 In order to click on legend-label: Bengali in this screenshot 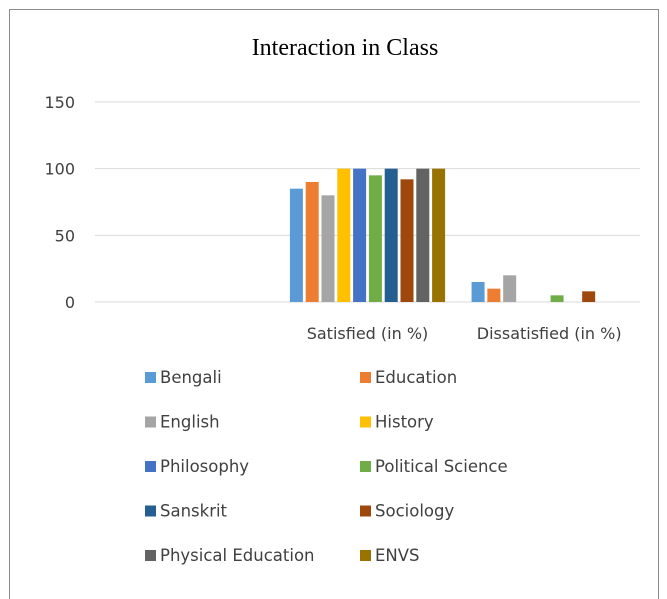, I will do `click(191, 377)`.